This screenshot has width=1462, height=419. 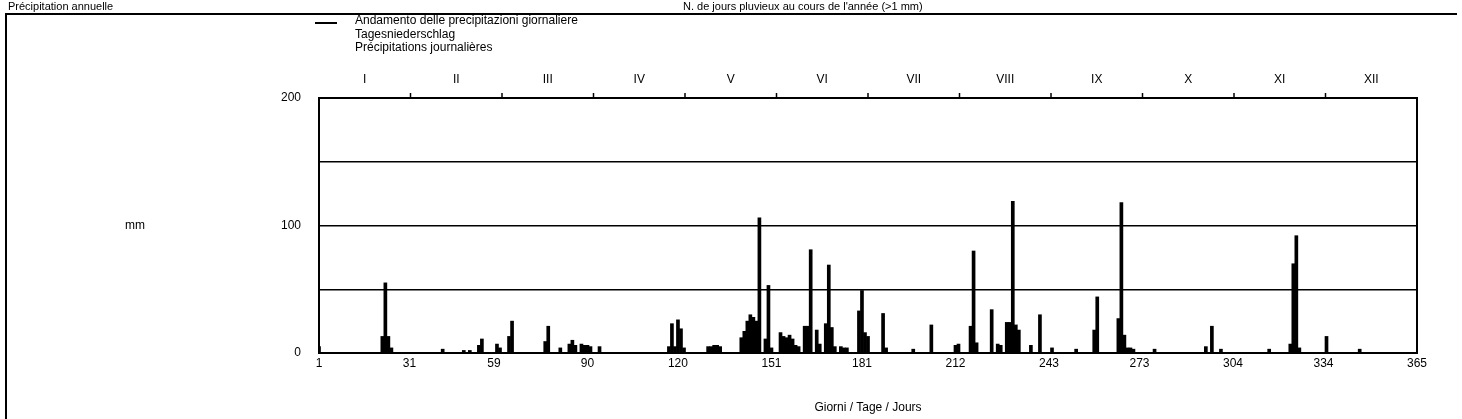 What do you see at coordinates (547, 79) in the screenshot?
I see `text: III` at bounding box center [547, 79].